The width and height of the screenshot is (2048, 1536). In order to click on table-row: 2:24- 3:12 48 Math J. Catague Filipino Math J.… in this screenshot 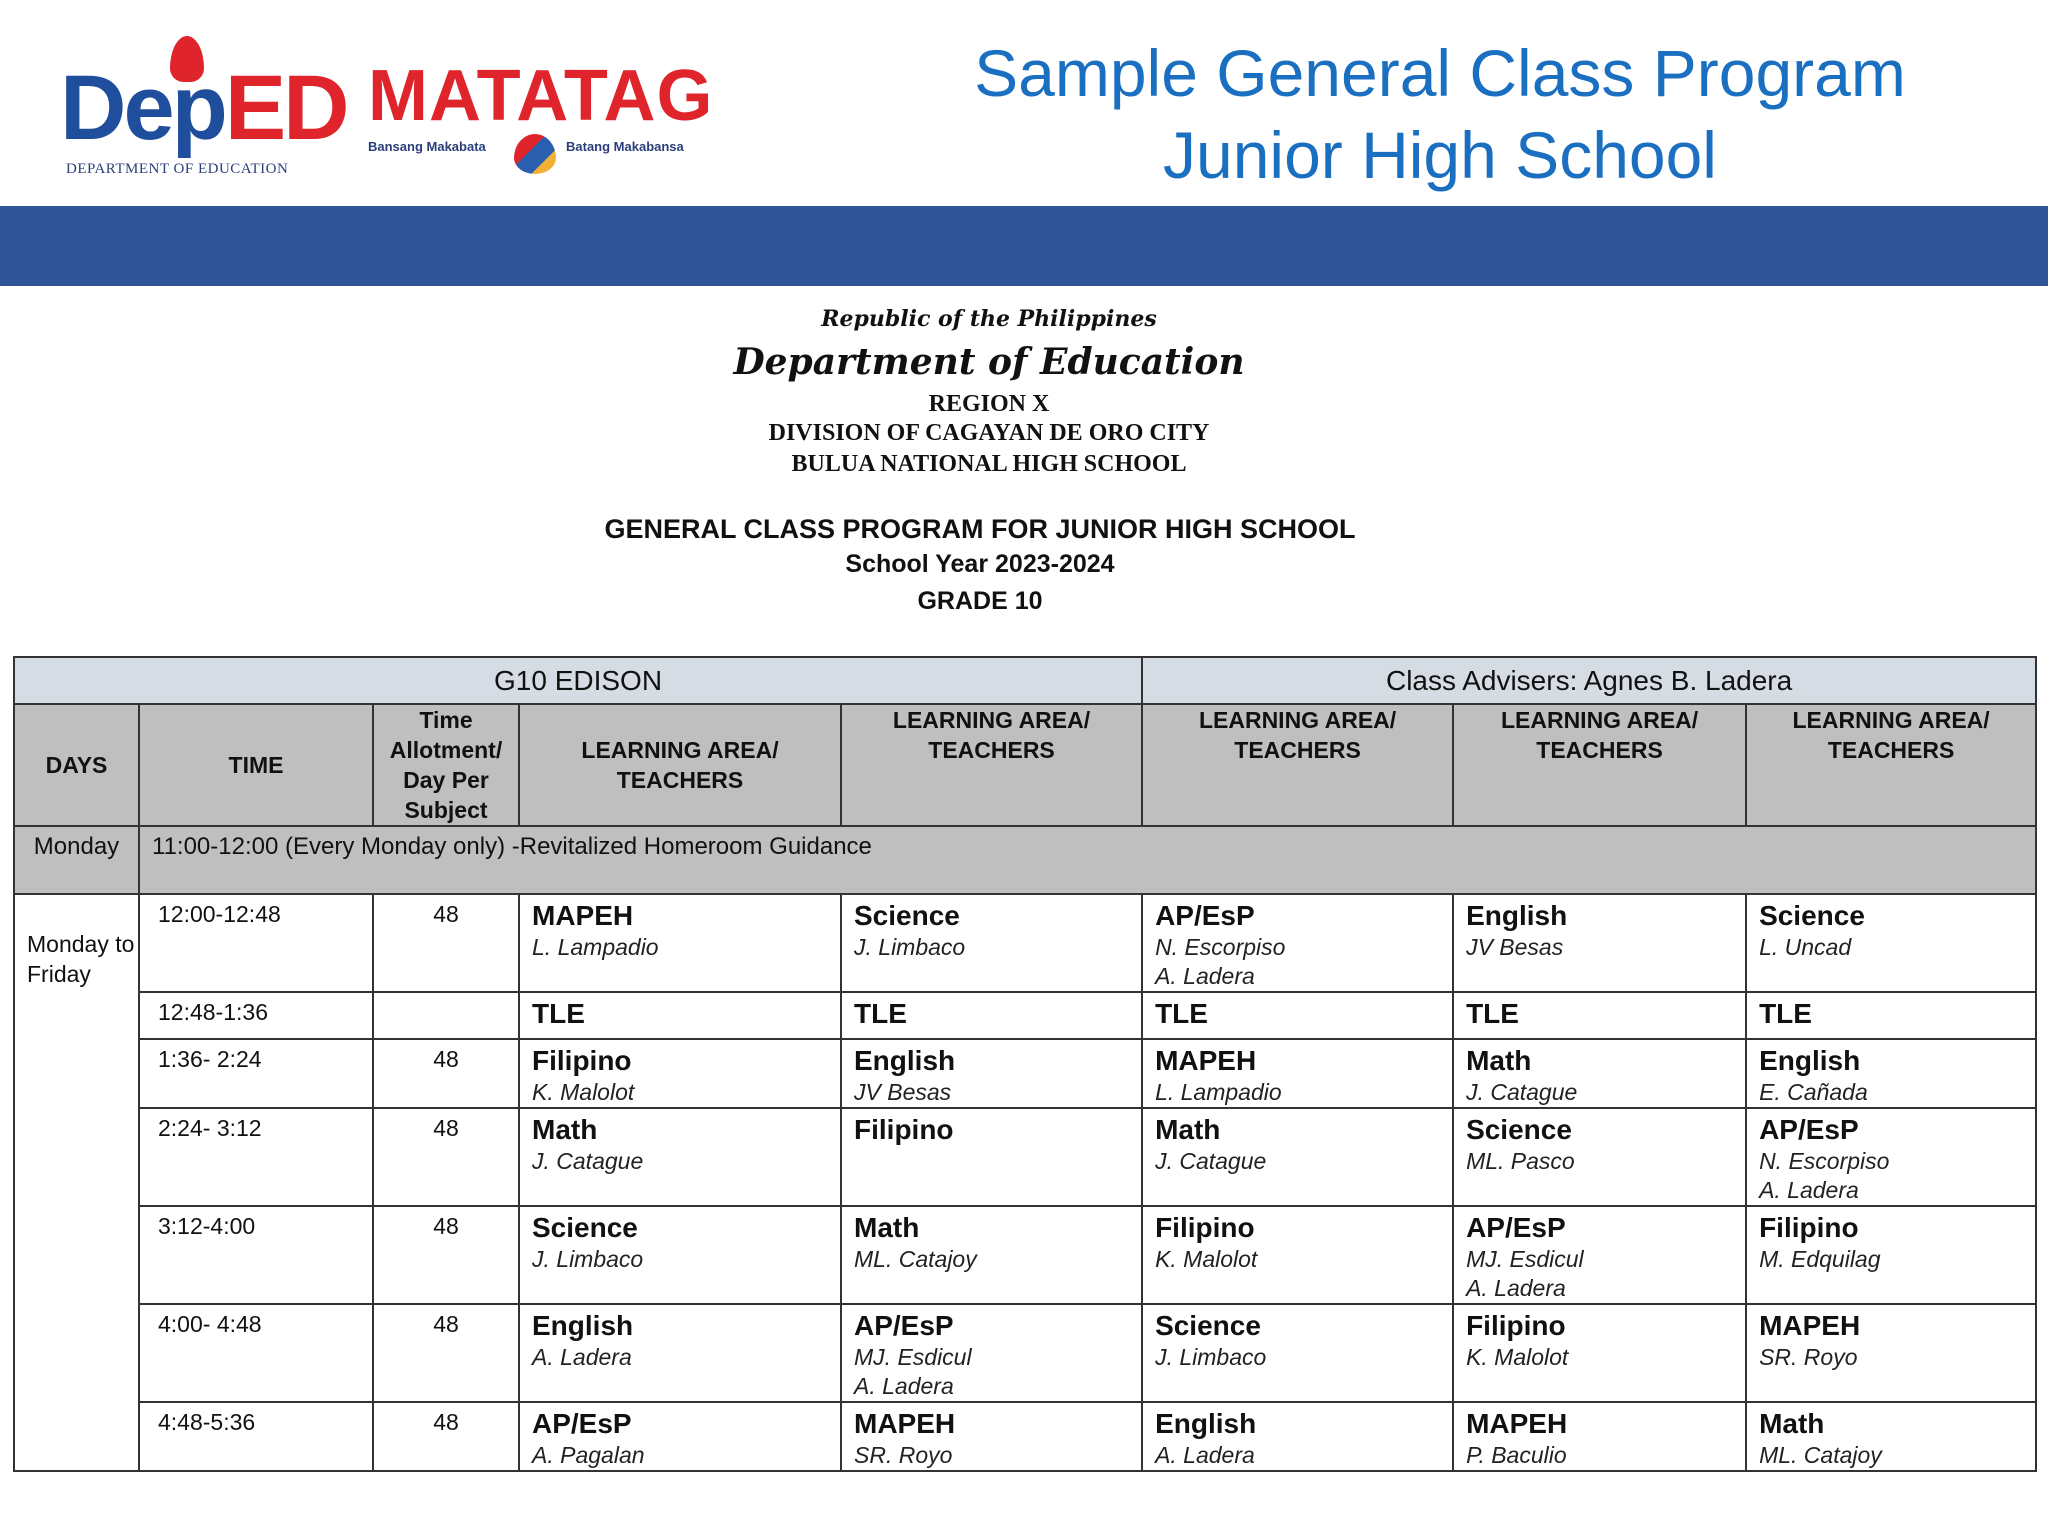, I will do `click(1026, 1157)`.